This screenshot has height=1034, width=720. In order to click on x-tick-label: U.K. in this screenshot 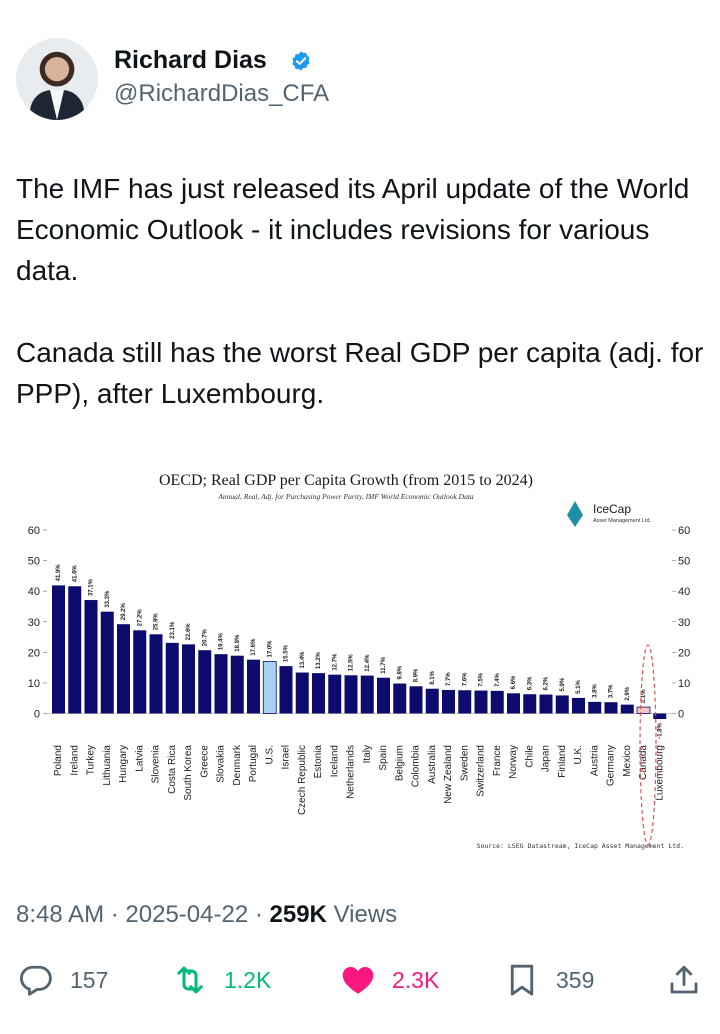, I will do `click(578, 754)`.